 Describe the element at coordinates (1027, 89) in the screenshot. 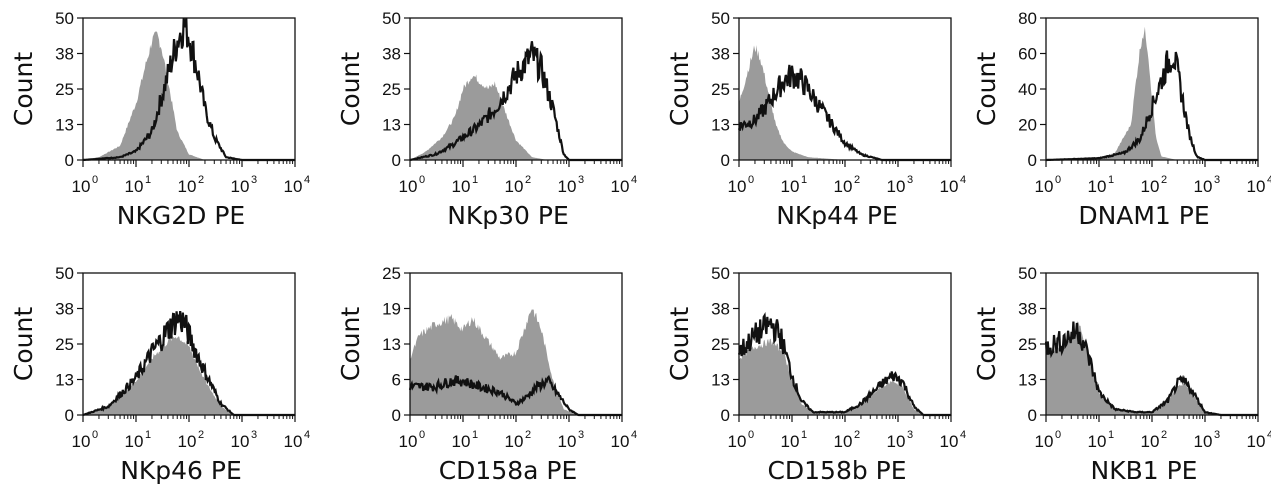

I see `y-tick-label: 40` at that location.